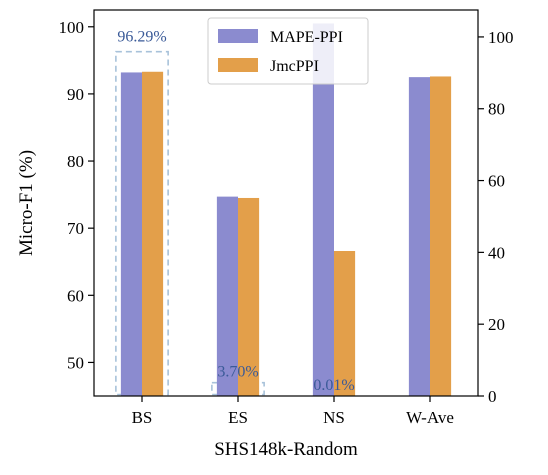 The height and width of the screenshot is (475, 548). Describe the element at coordinates (345, 323) in the screenshot. I see `bar-jmcppi-ns` at that location.